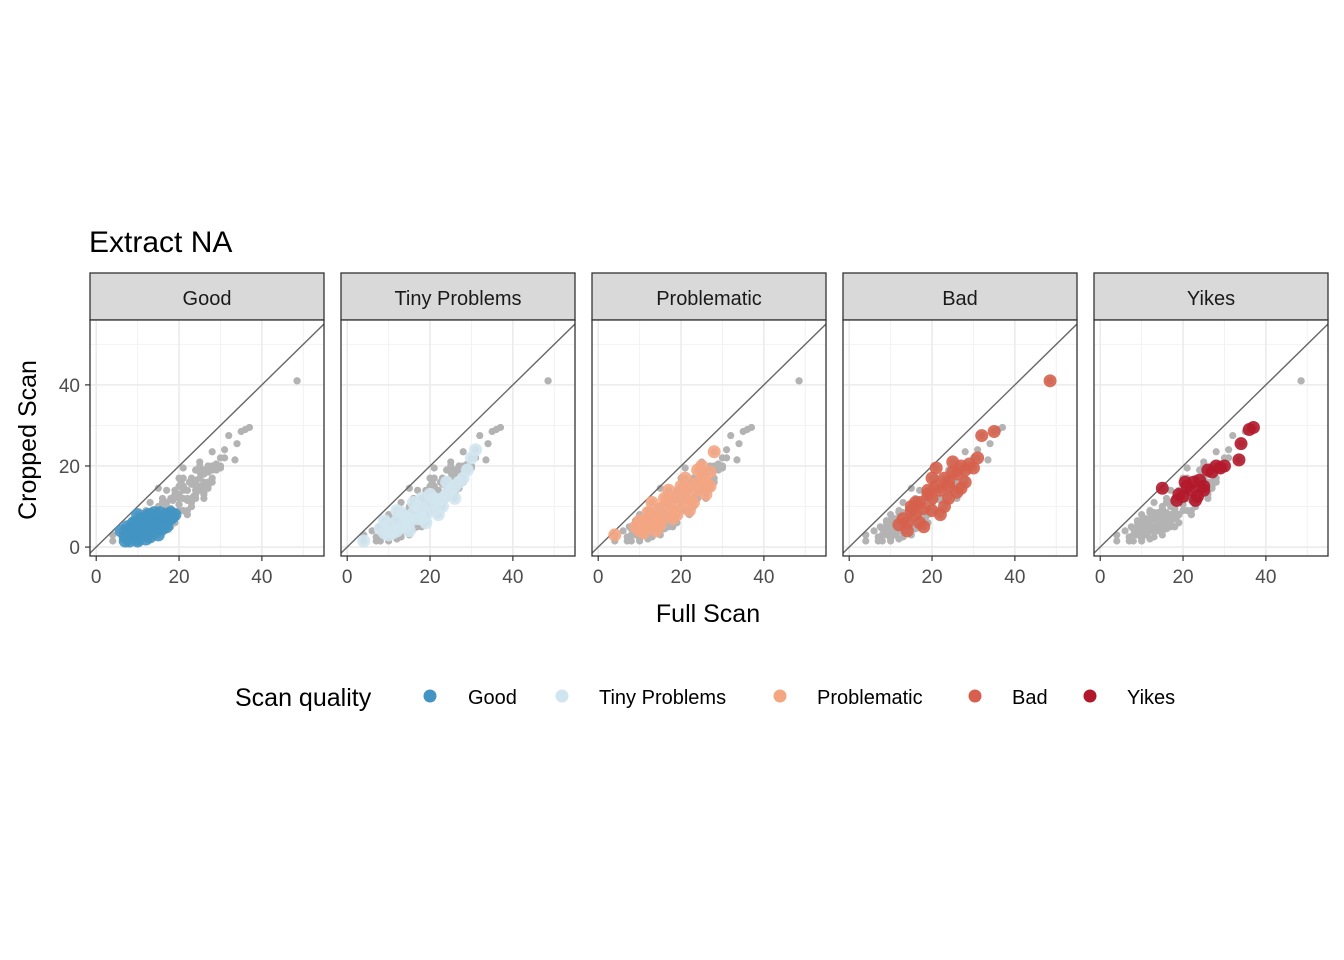 This screenshot has width=1344, height=960. Describe the element at coordinates (848, 698) in the screenshot. I see `legend-item-problematic: Problematic` at that location.